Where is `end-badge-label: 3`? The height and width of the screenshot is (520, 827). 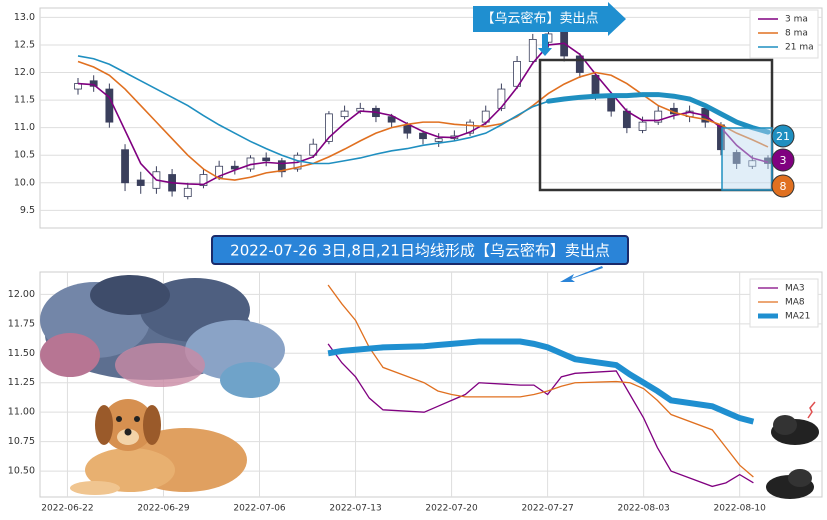
end-badge-label: 3 is located at coordinates (783, 160).